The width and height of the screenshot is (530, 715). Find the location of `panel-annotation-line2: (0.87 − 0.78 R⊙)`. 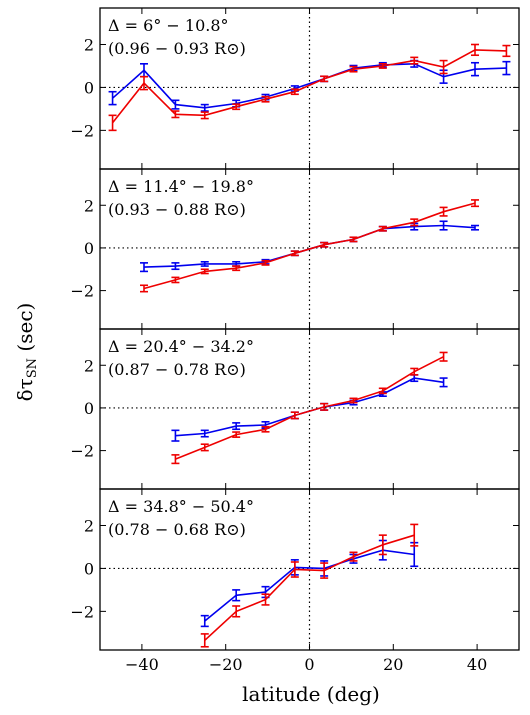

panel-annotation-line2: (0.87 − 0.78 R⊙) is located at coordinates (177, 369).